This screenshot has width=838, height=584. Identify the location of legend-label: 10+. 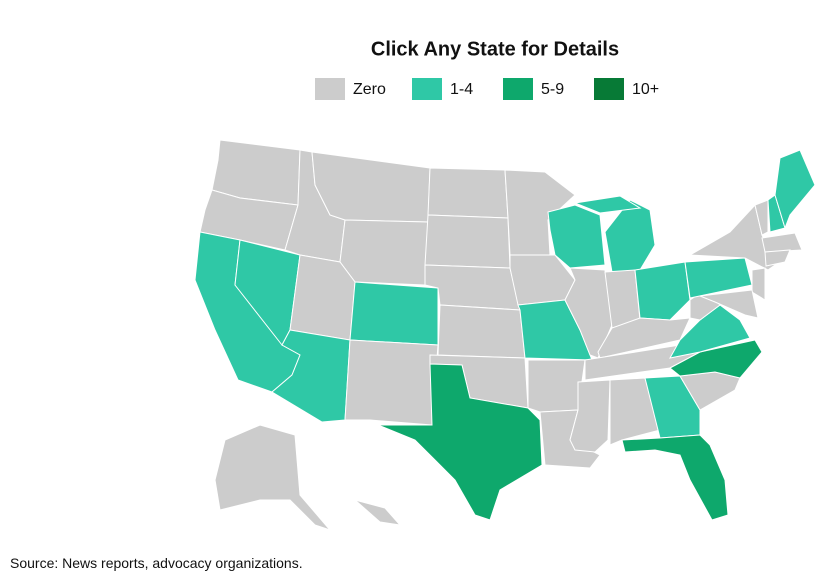
(645, 89).